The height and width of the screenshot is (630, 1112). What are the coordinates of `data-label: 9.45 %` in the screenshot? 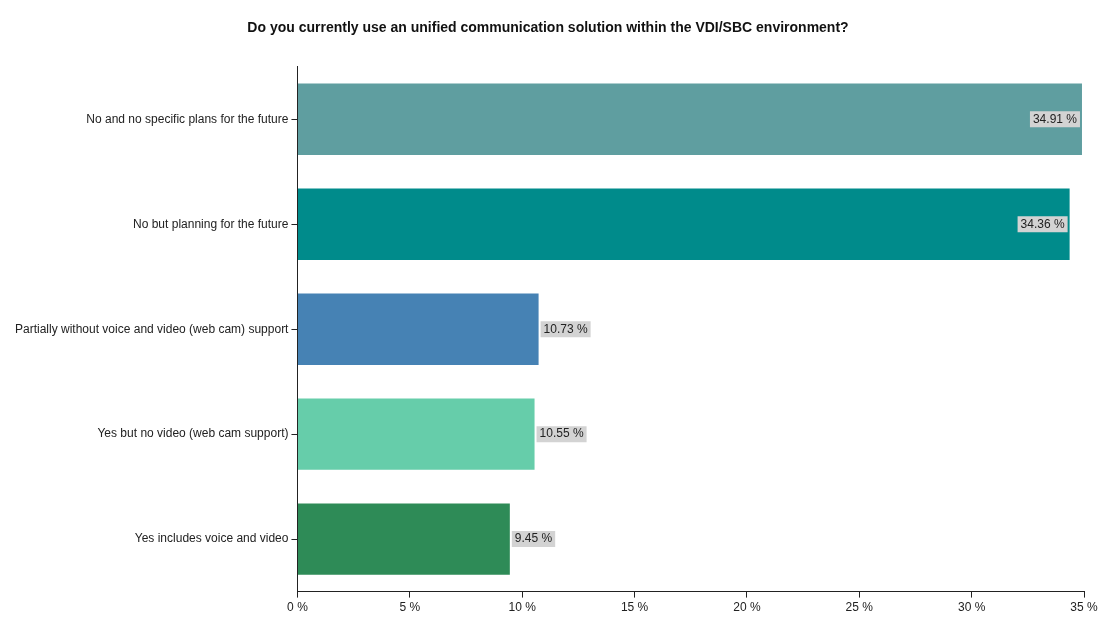 It's located at (533, 538).